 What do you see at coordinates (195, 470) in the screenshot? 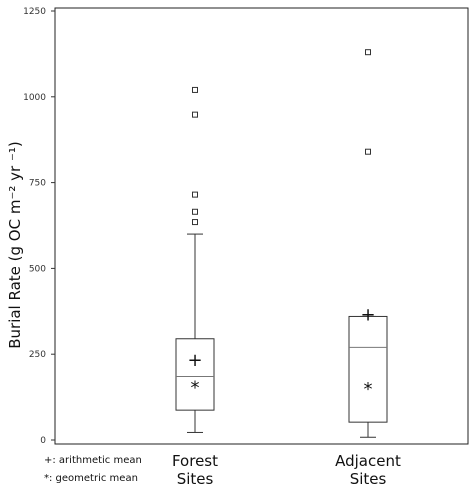
I see `category-label-0: Forest Sites` at bounding box center [195, 470].